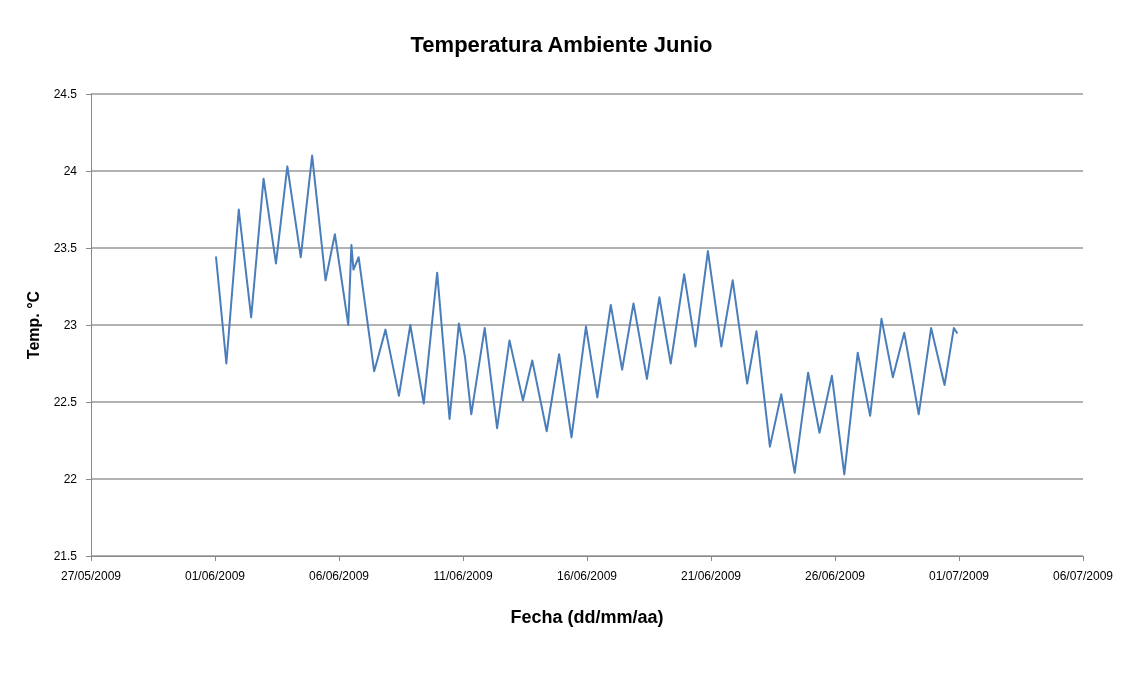 This screenshot has height=675, width=1123. Describe the element at coordinates (70, 325) in the screenshot. I see `y-tick-label: 23` at that location.